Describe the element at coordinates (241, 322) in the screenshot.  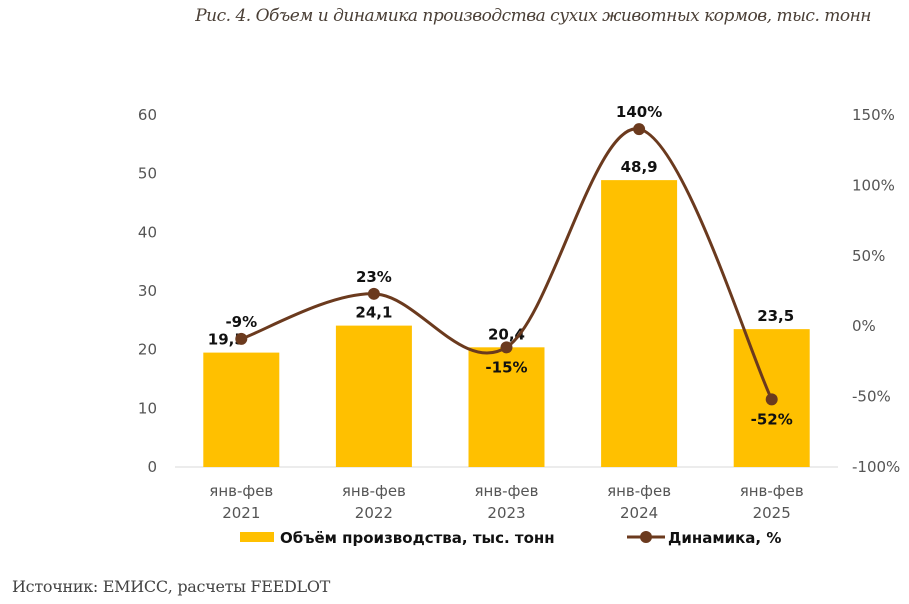
I see `line-data-label: -9%` at that location.